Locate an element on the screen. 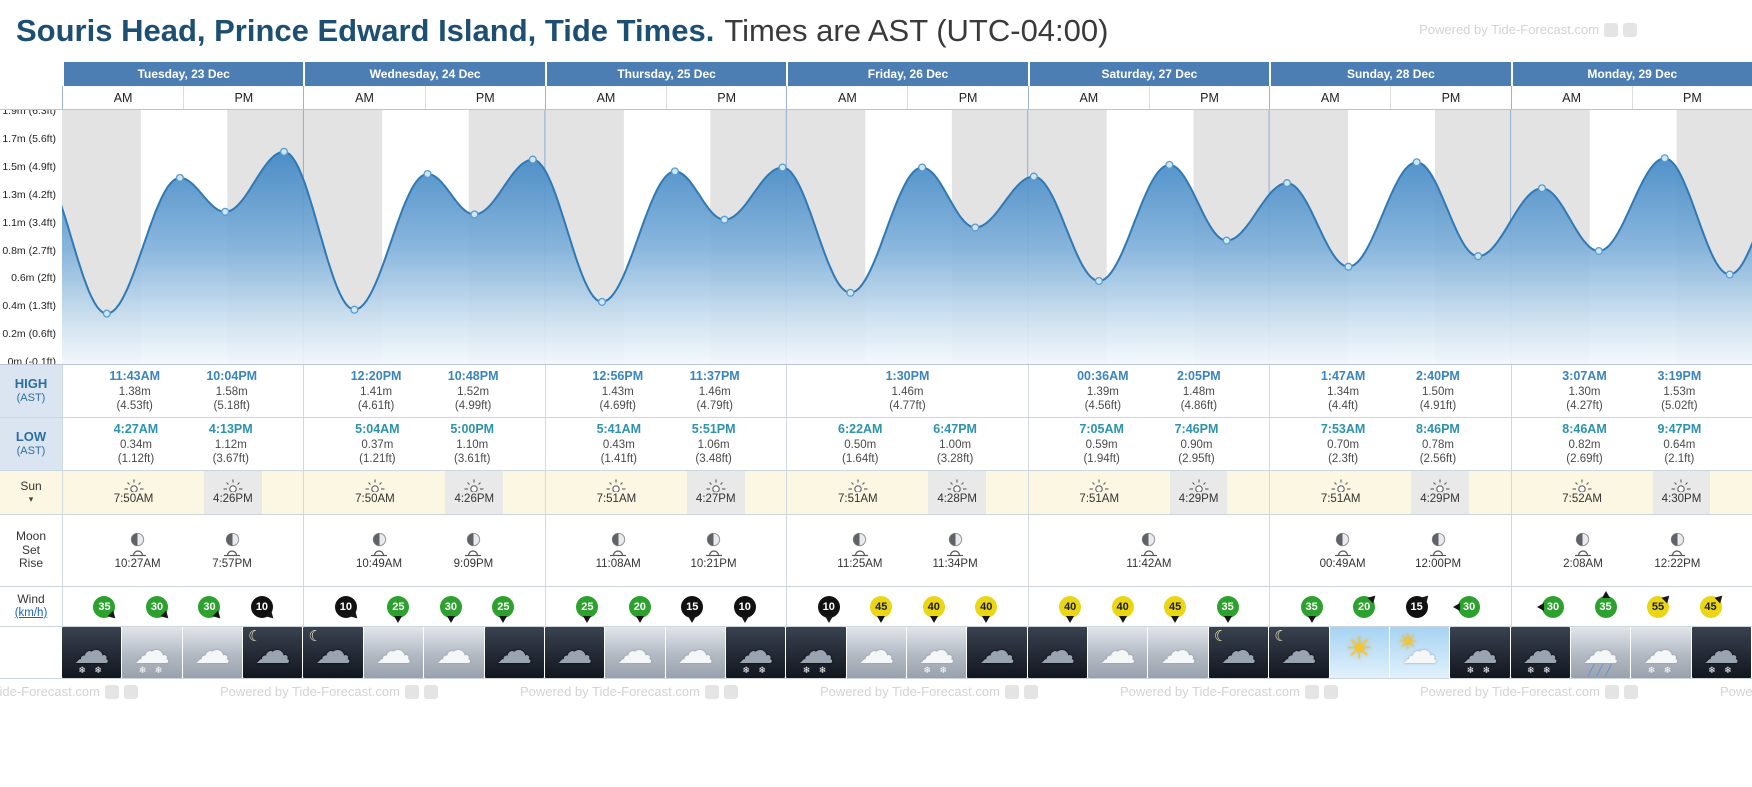 This screenshot has height=787, width=1752. tide-time: 6:47PM is located at coordinates (955, 429).